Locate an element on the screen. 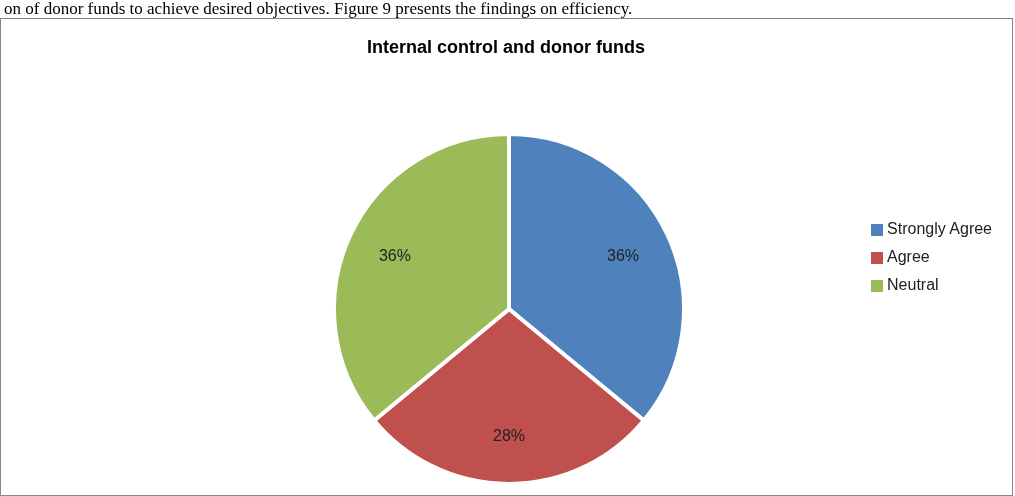 The width and height of the screenshot is (1015, 496). text: on of donor funds to achieve desired objectives. Figure 9 presents the findings on efficiency. is located at coordinates (318, 9).